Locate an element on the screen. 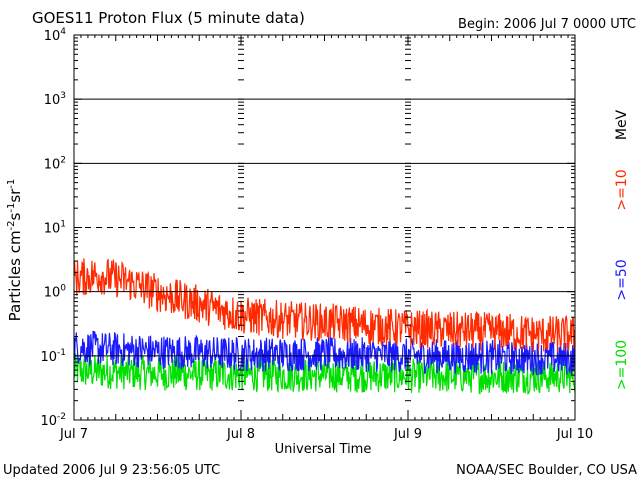  ylabel-mid2: sr is located at coordinates (15, 195).